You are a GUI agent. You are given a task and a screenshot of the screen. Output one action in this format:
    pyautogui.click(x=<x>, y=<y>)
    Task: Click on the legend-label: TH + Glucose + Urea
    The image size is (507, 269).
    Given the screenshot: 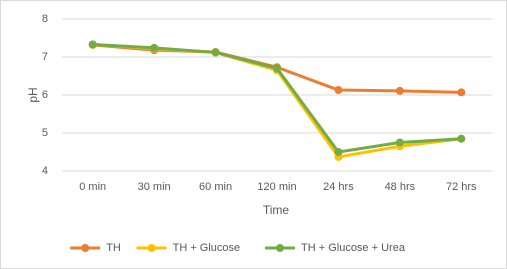 What is the action you would take?
    pyautogui.click(x=353, y=248)
    